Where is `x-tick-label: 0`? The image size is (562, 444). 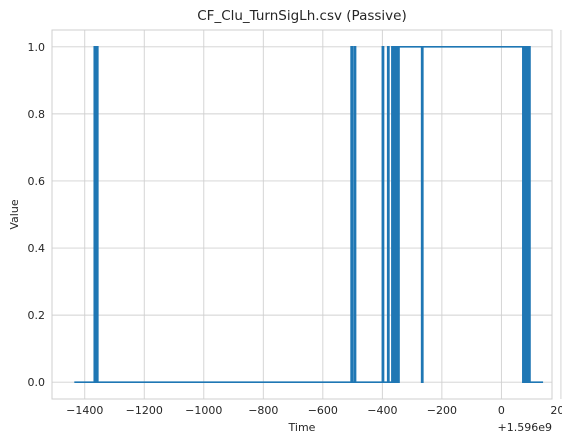
x-tick-label: 0 is located at coordinates (501, 410).